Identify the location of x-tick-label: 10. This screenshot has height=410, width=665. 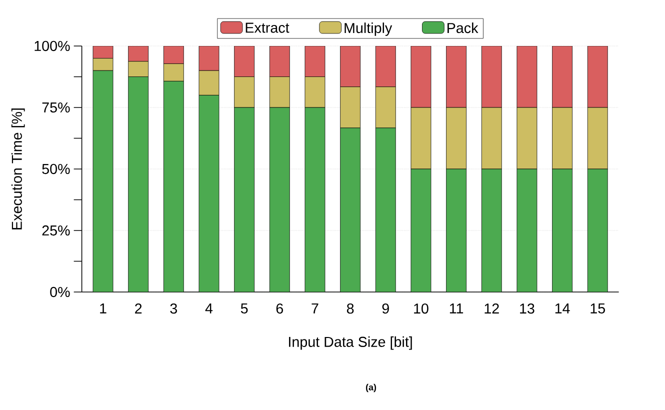
(421, 308).